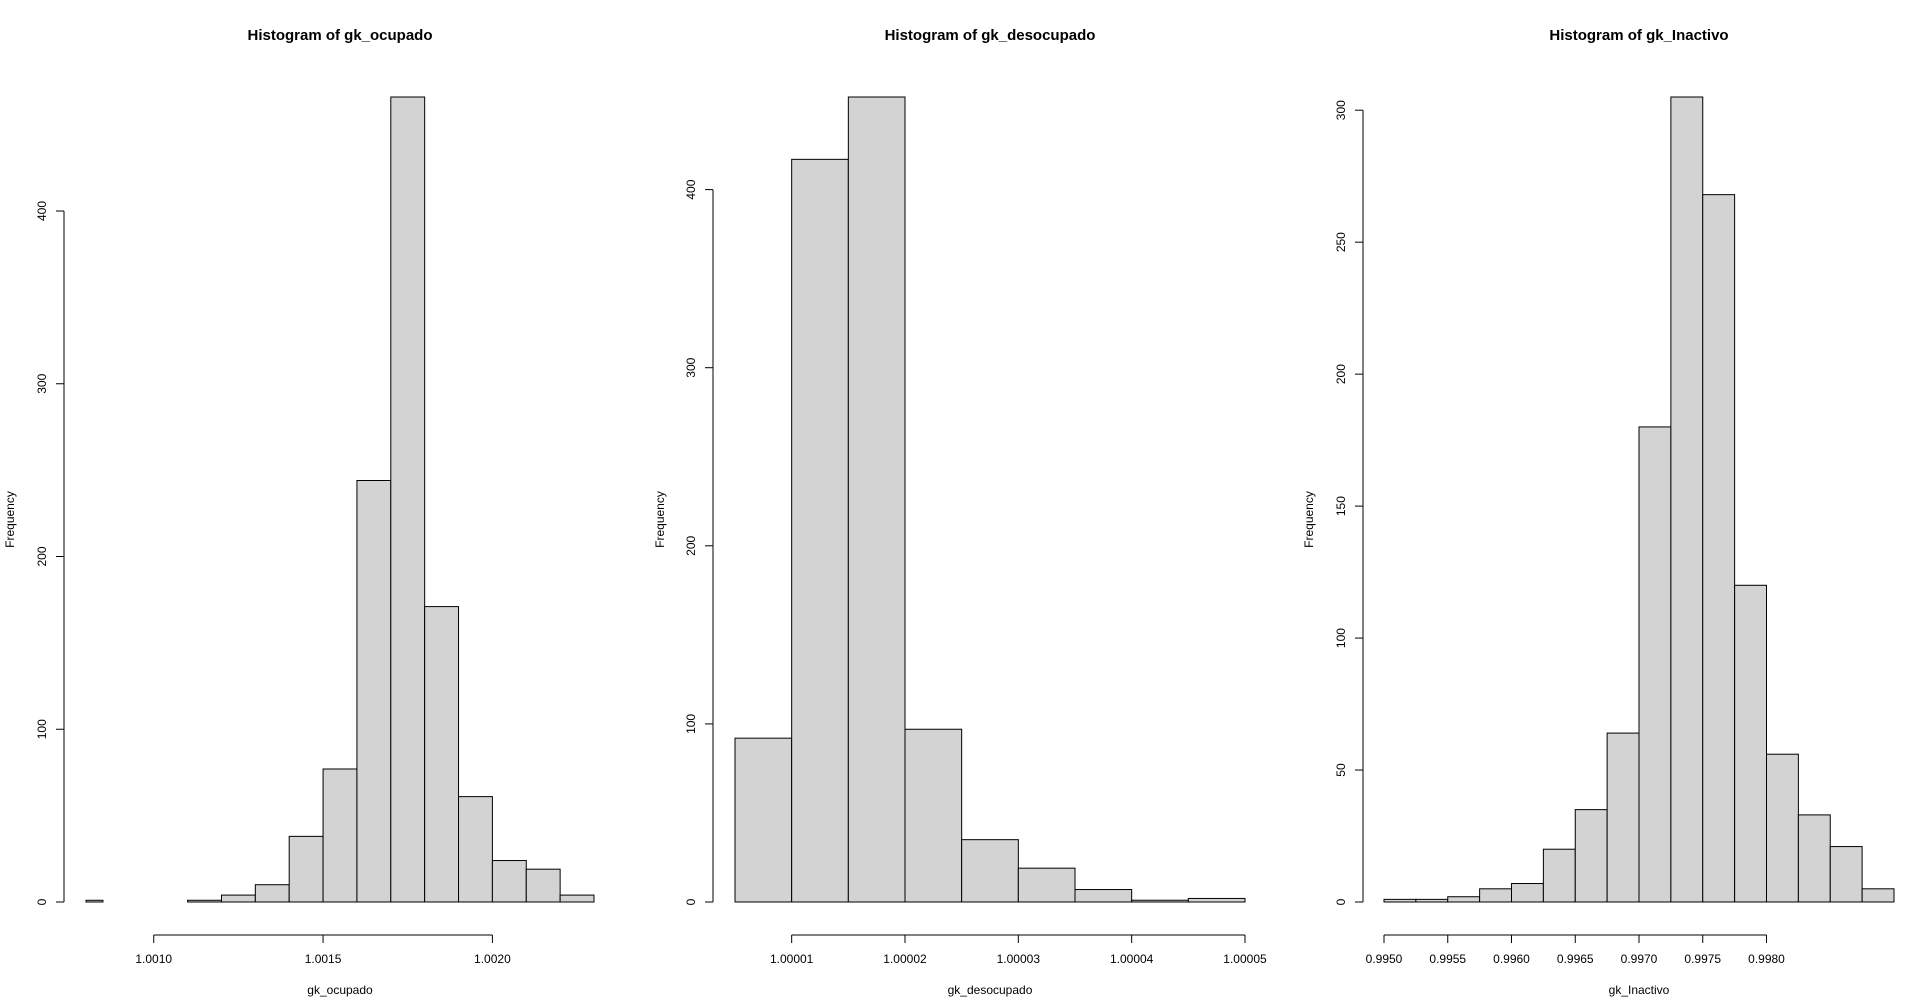 This screenshot has height=1001, width=1920. Describe the element at coordinates (1341, 770) in the screenshot. I see `y-tick-label: 50` at that location.